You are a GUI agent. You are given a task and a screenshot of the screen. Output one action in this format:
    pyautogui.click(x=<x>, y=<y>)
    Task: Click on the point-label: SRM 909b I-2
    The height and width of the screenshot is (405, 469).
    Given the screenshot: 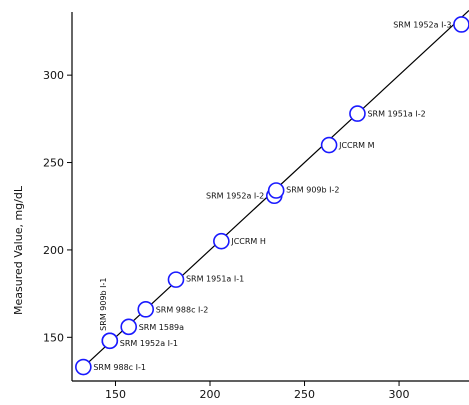 What is the action you would take?
    pyautogui.click(x=312, y=190)
    